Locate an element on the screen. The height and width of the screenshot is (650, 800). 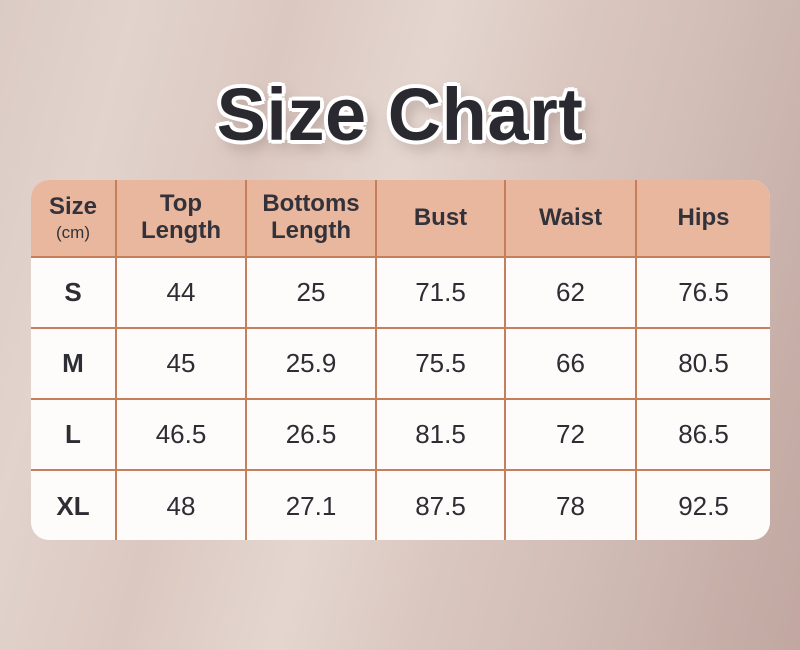
column-header-bottoms-length: Bottoms Length is located at coordinates (311, 219).